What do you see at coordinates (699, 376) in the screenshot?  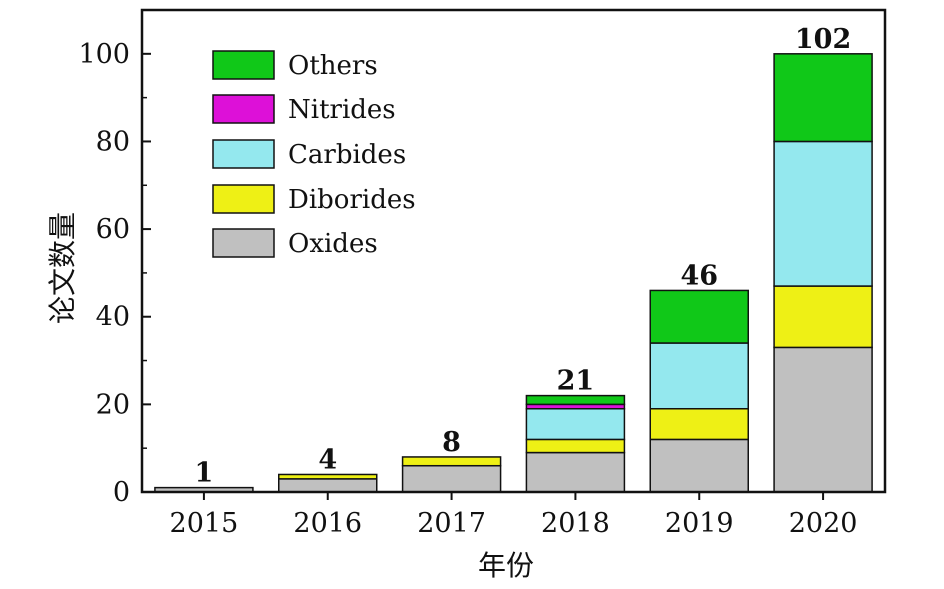 I see `bar-segment-carbides-2019` at bounding box center [699, 376].